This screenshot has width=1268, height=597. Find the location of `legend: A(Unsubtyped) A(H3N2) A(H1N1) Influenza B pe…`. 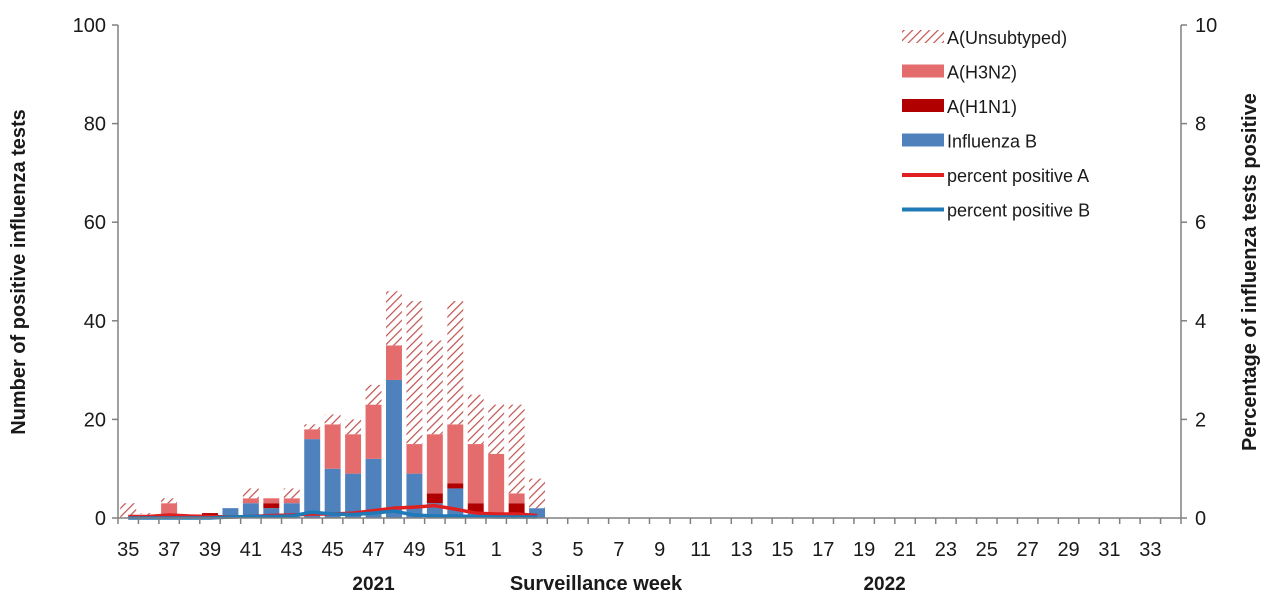

legend: A(Unsubtyped) A(H3N2) A(H1N1) Influenza B pe… is located at coordinates (996, 124).